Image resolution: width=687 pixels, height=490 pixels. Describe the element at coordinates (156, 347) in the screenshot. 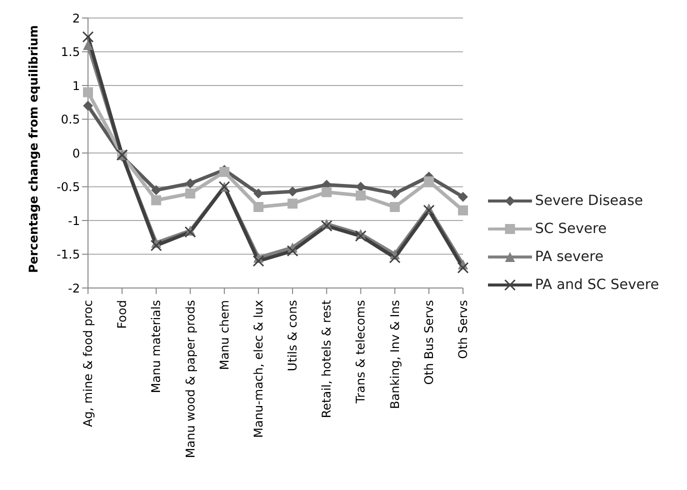

I see `x-tick-label: Manu materials` at that location.